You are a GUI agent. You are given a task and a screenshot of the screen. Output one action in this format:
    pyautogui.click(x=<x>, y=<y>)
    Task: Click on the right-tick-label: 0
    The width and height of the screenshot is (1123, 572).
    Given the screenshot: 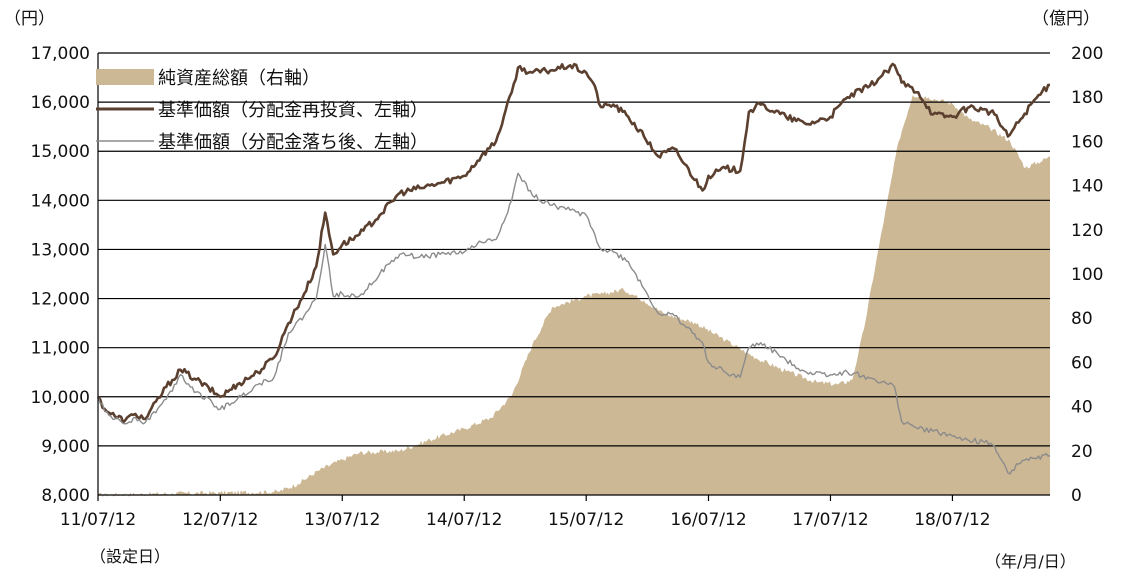 What is the action you would take?
    pyautogui.click(x=1076, y=496)
    